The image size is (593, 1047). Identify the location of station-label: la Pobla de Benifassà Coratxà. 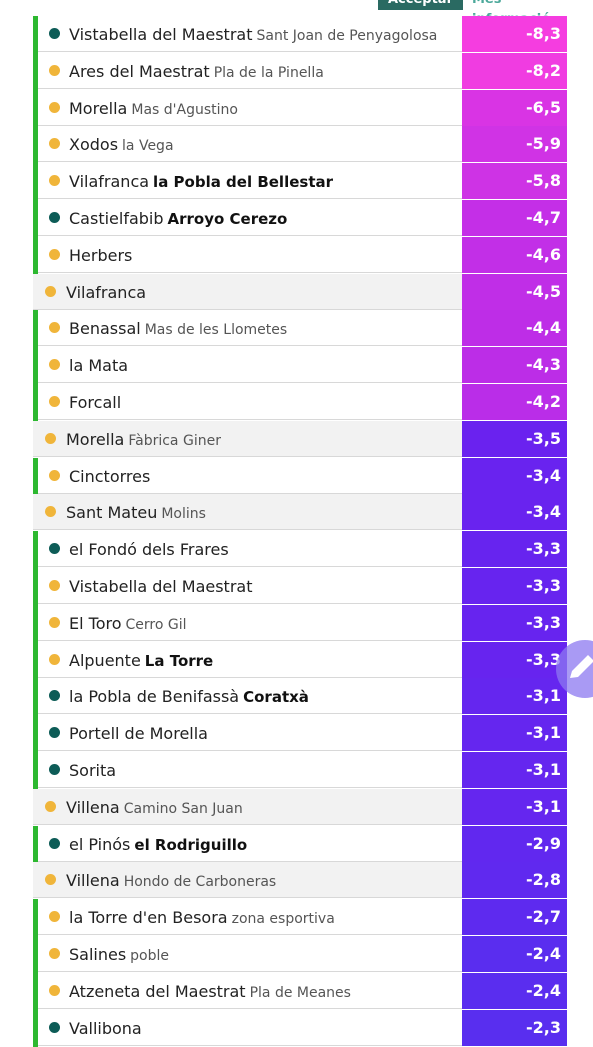
(265, 696).